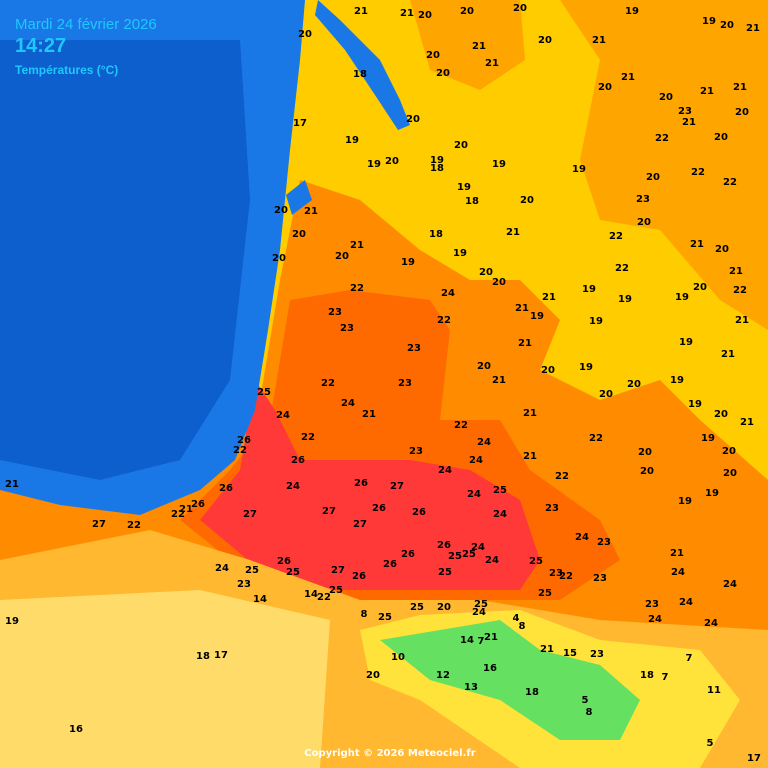  I want to click on temperature-label: 8, so click(364, 614).